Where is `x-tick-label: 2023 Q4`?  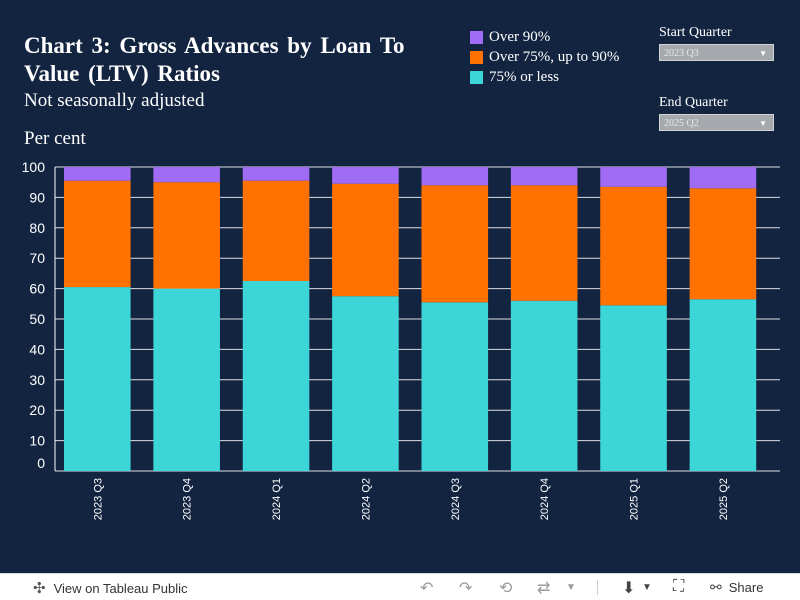
x-tick-label: 2023 Q4 is located at coordinates (188, 499).